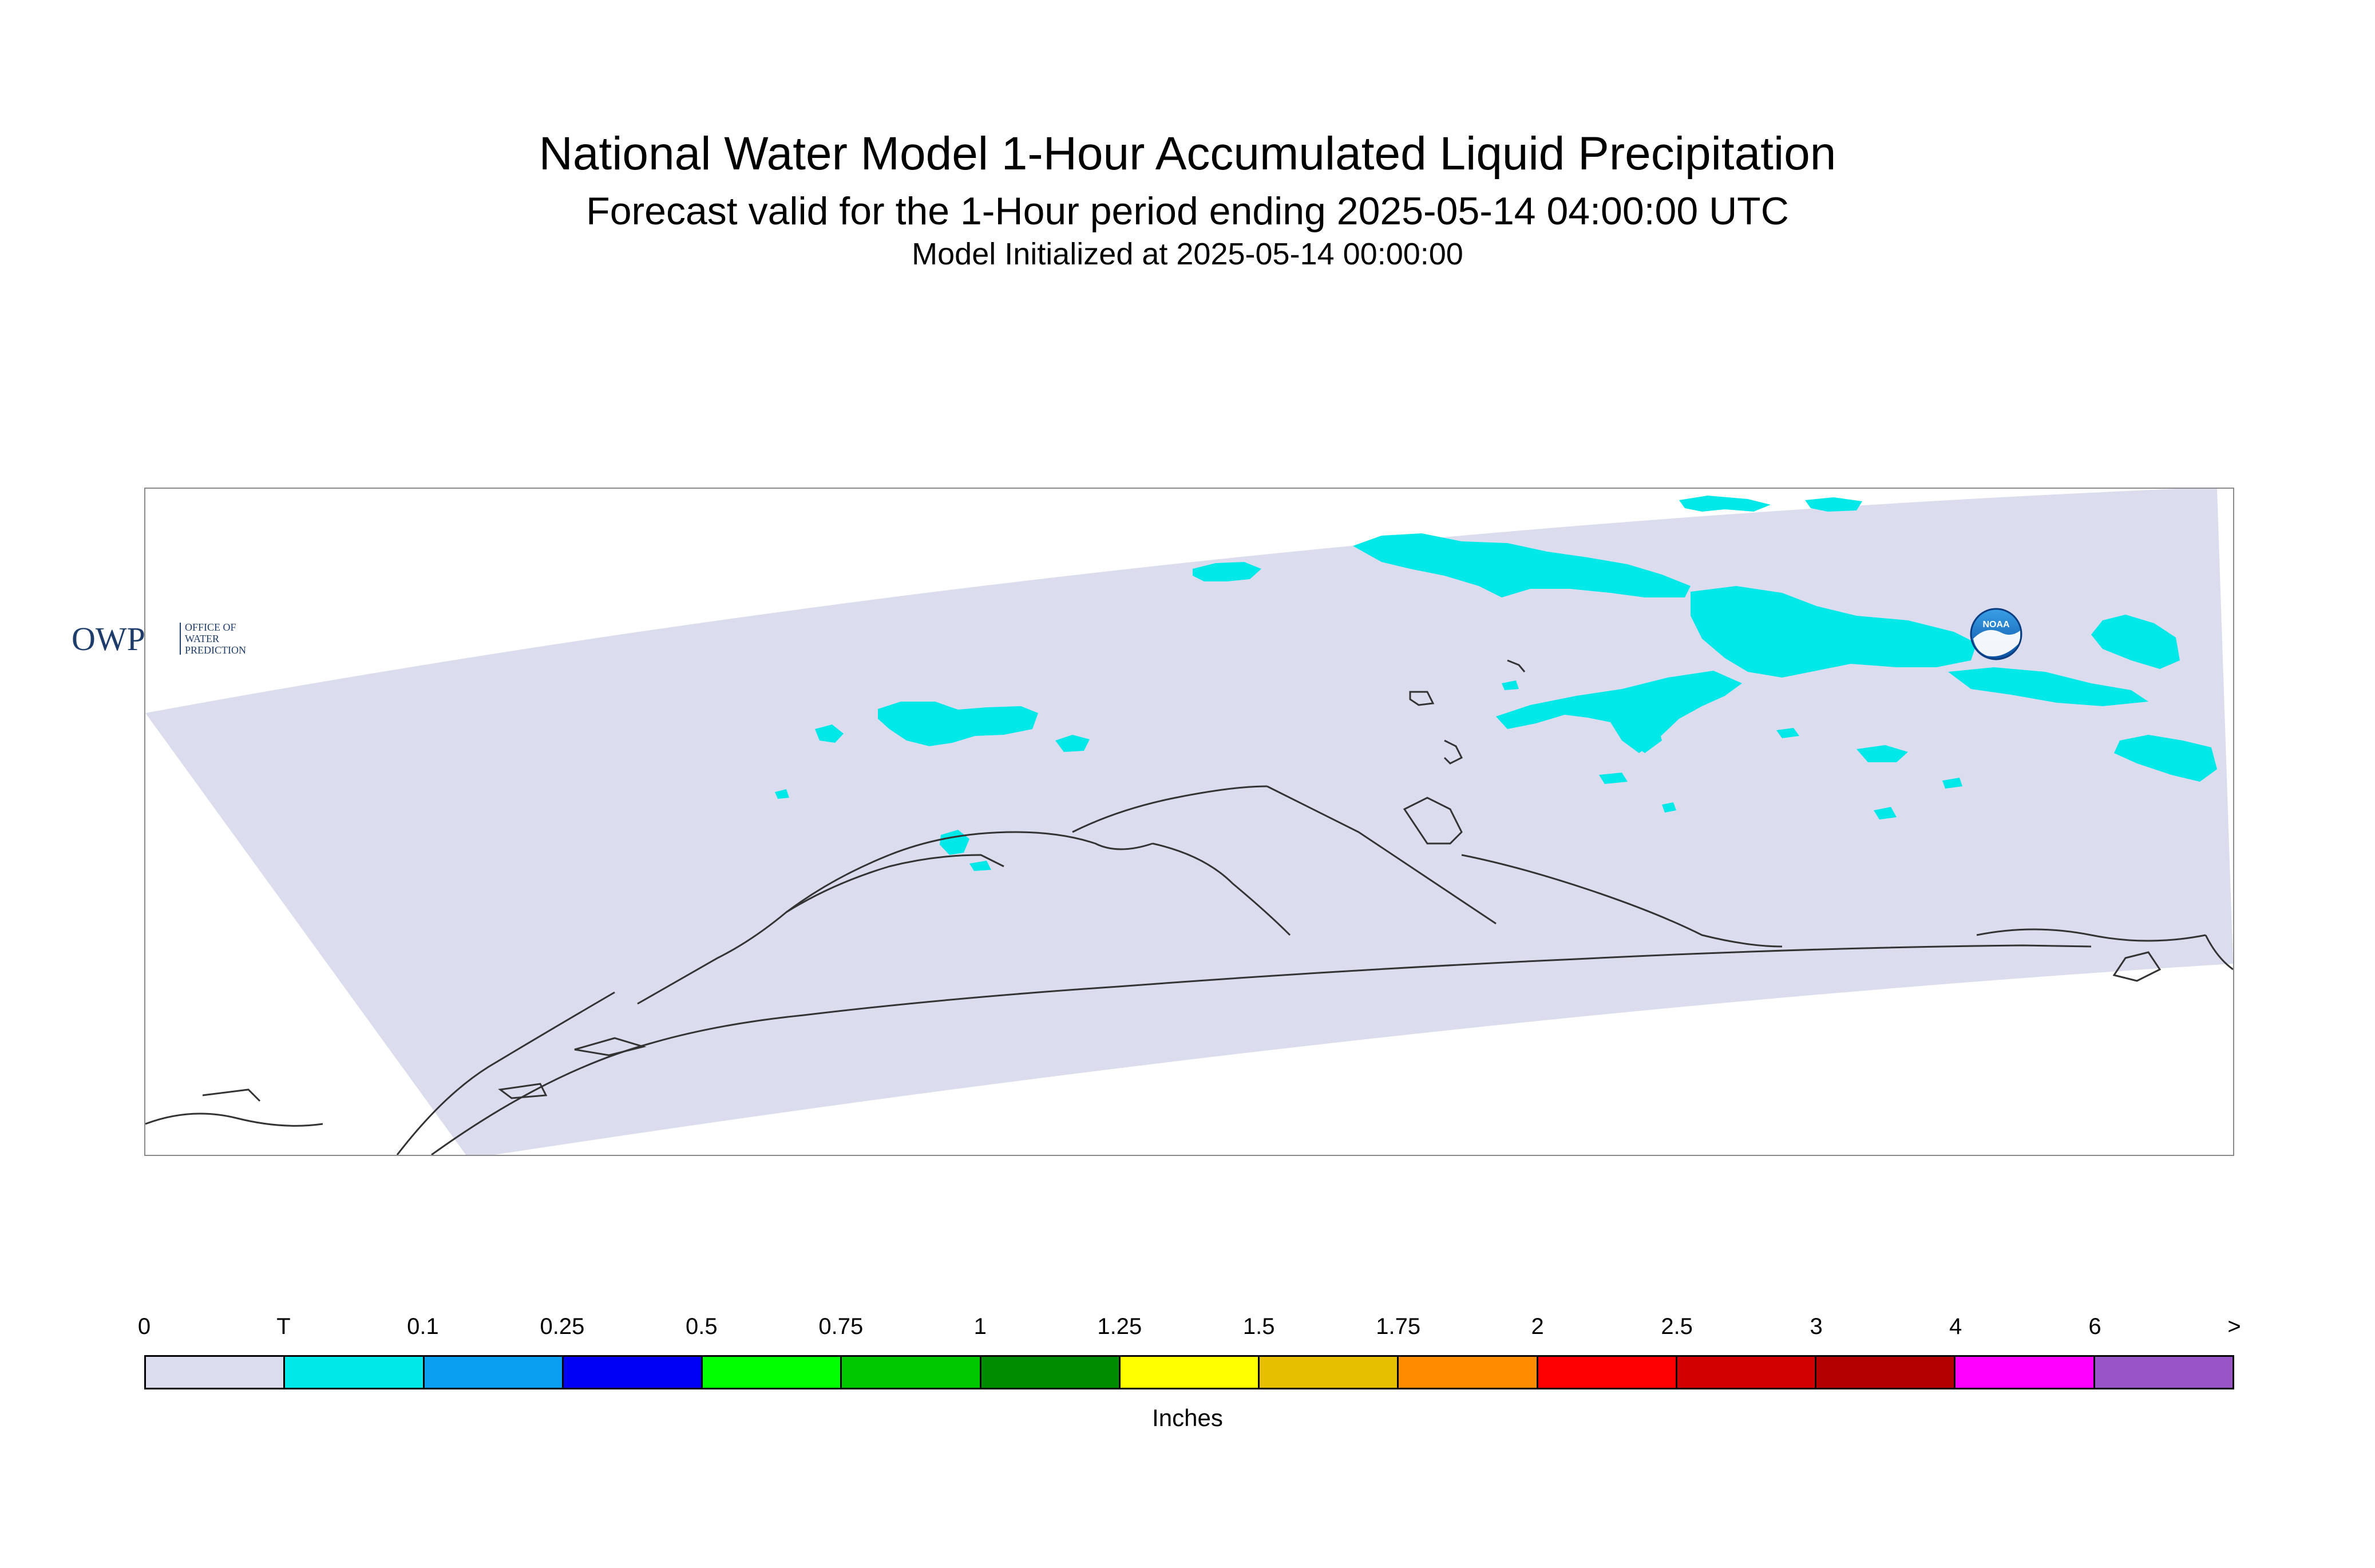  Describe the element at coordinates (841, 1326) in the screenshot. I see `legend-tick-label: 0.75` at that location.